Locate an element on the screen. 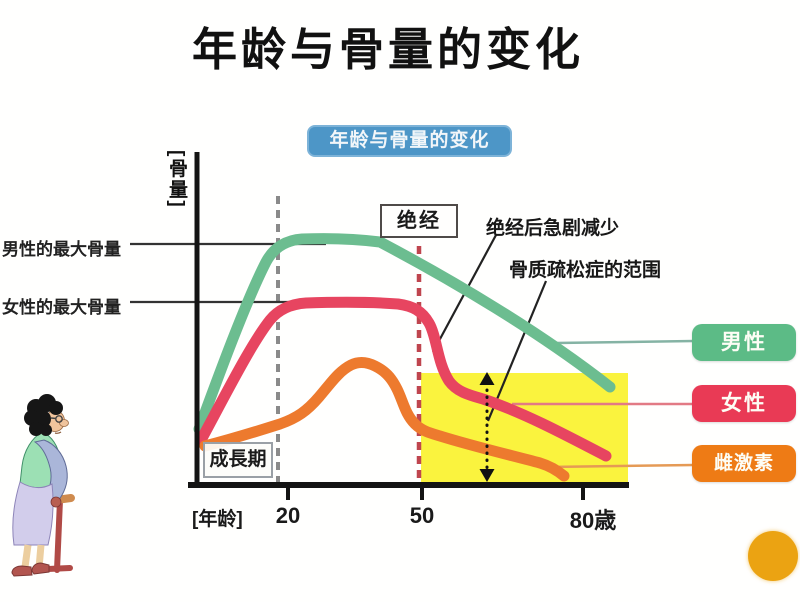 The height and width of the screenshot is (602, 800). male-legend-connector-line is located at coordinates (625, 342).